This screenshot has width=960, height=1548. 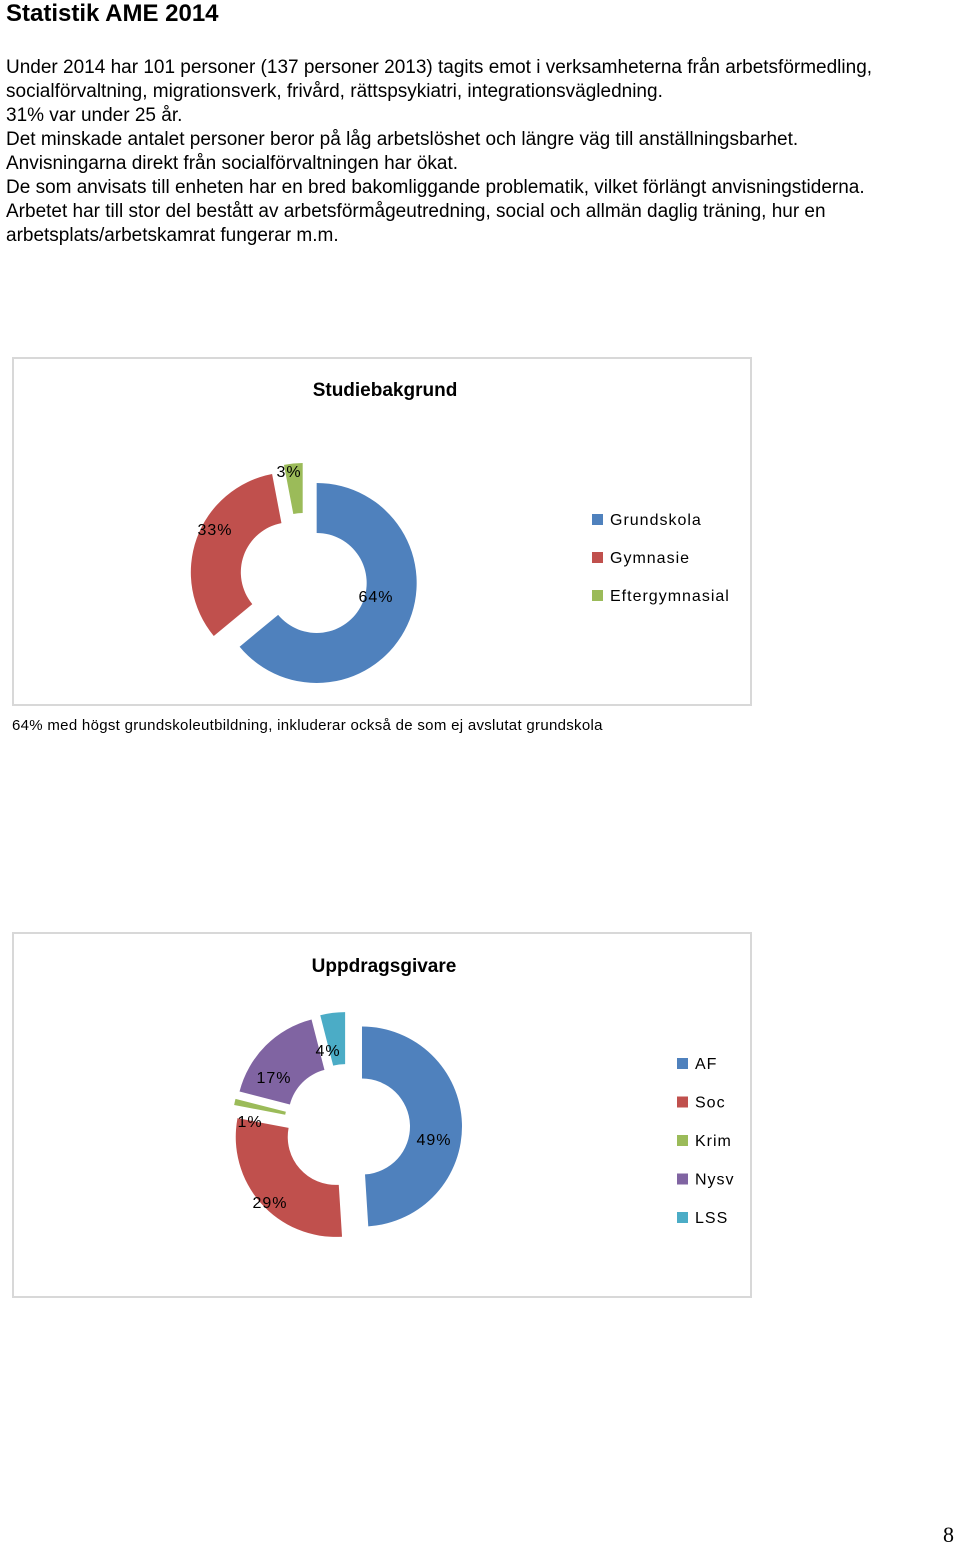 I want to click on legend-swatch-eftergymnasial, so click(x=597, y=595).